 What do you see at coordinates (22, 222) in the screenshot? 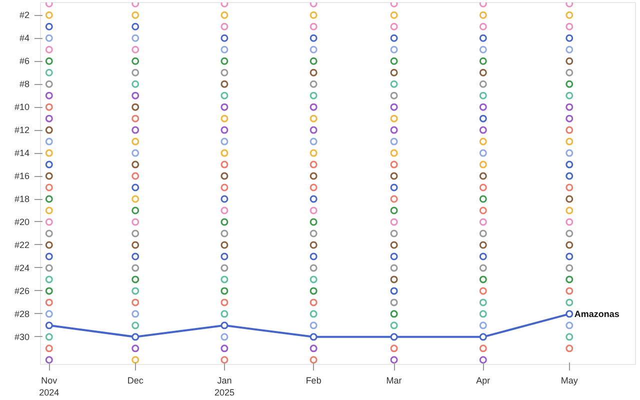
I see `y-tick-label: #20` at bounding box center [22, 222].